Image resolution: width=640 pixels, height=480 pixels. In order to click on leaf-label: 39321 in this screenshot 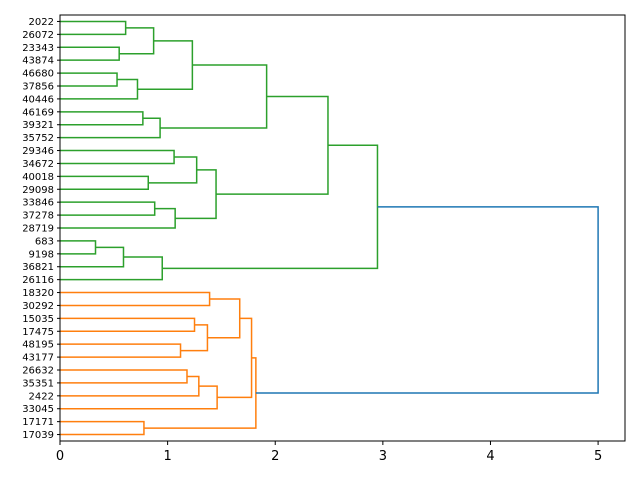, I will do `click(38, 125)`.